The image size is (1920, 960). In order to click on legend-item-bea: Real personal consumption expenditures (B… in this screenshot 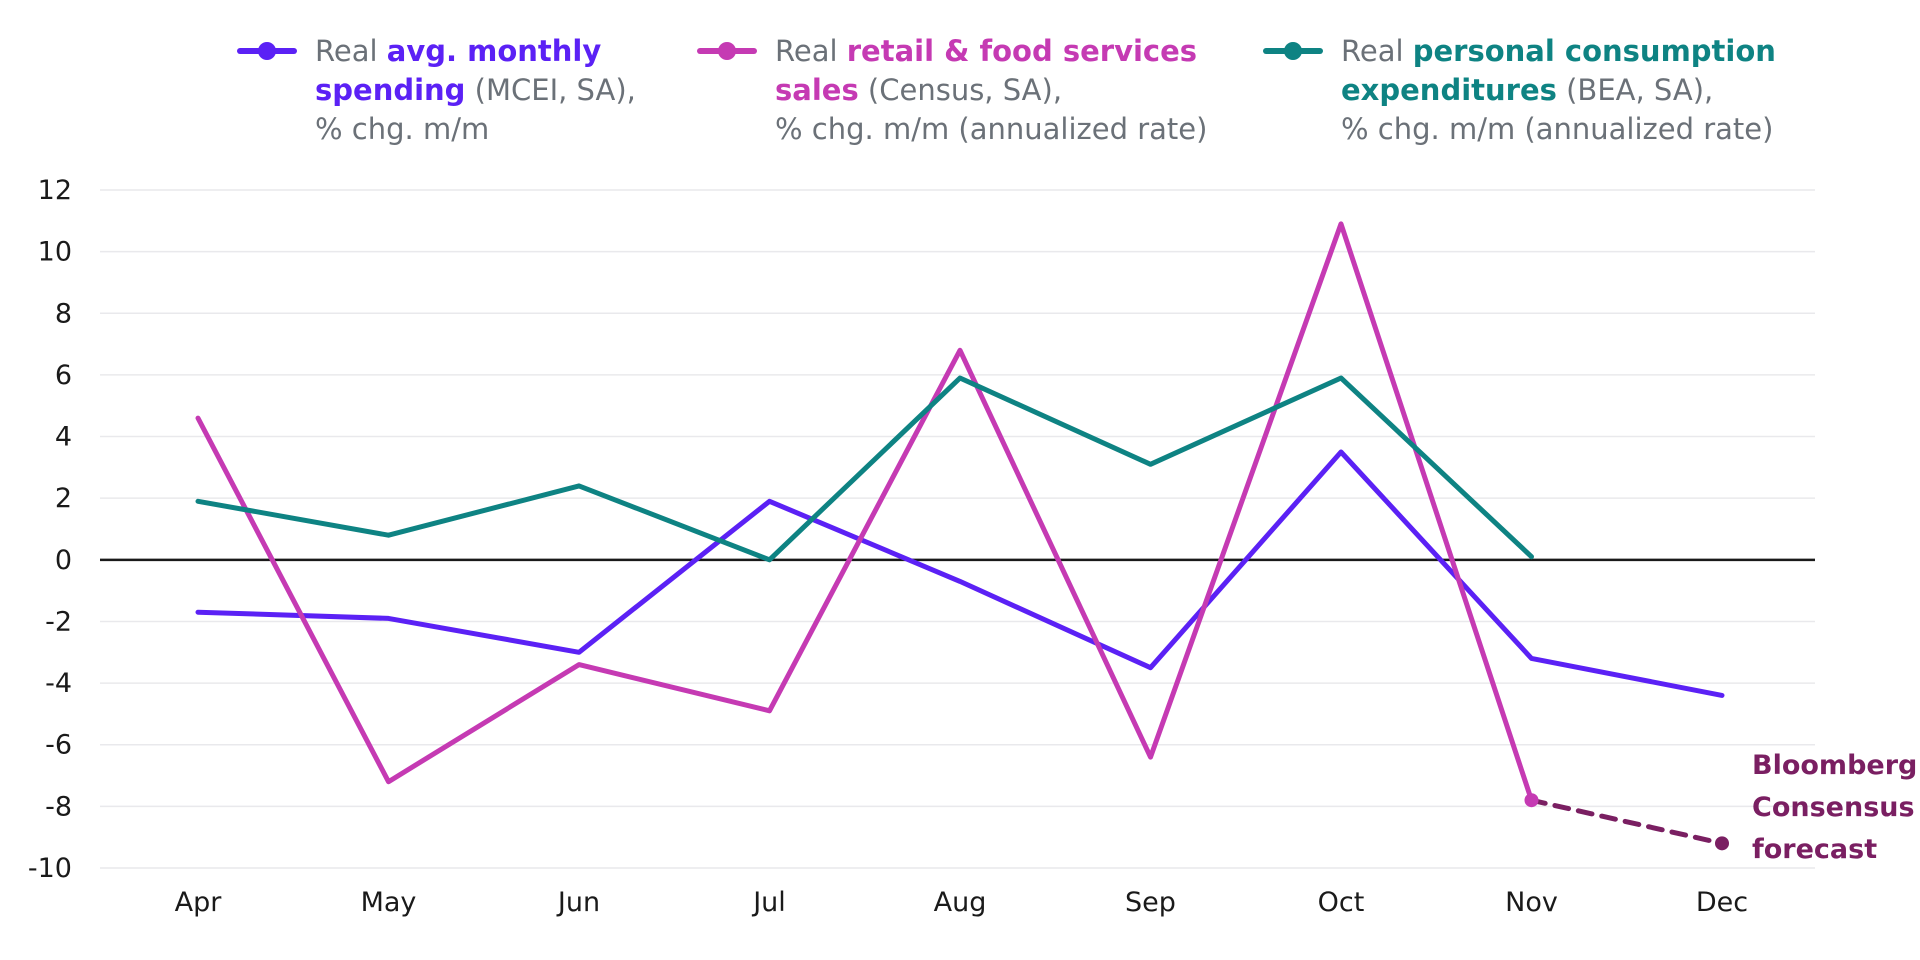, I will do `click(1519, 90)`.